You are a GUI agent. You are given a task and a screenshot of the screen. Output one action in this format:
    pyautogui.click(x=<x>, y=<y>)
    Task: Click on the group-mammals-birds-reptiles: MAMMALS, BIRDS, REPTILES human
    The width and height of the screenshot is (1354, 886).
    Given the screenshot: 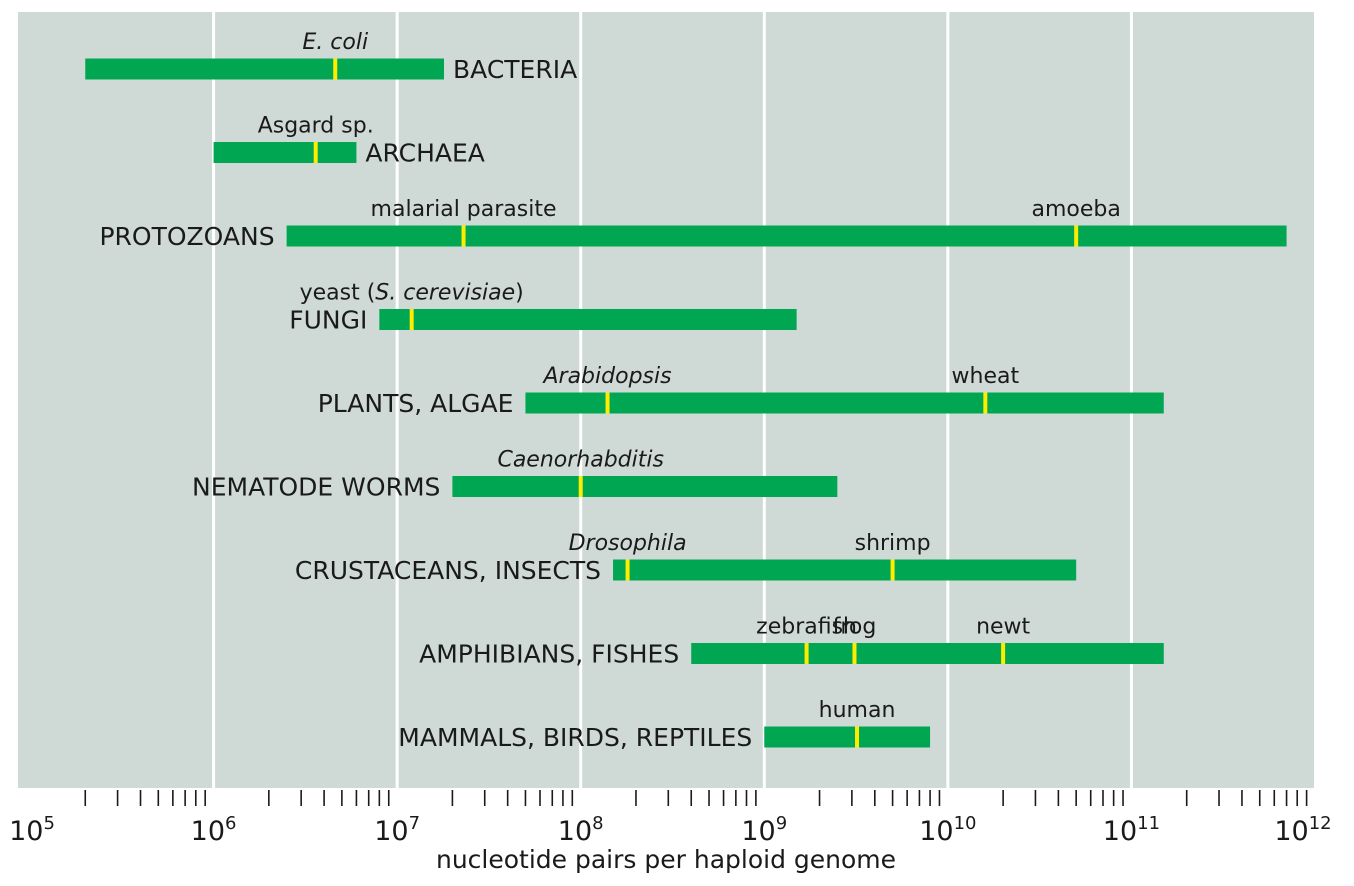 What is the action you would take?
    pyautogui.click(x=664, y=725)
    